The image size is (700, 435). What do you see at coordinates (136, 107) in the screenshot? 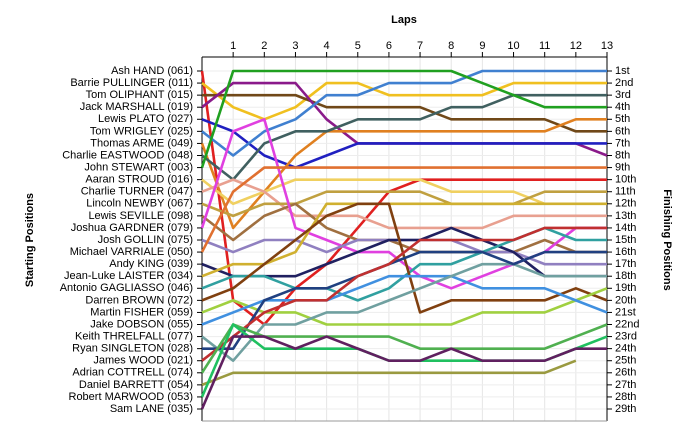
I see `legend-label: Jack MARSHALL (019)` at bounding box center [136, 107].